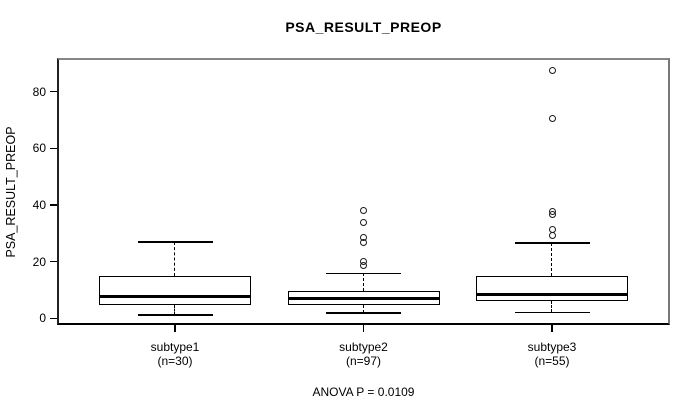  Describe the element at coordinates (39, 148) in the screenshot. I see `y-tick-label: 60` at that location.